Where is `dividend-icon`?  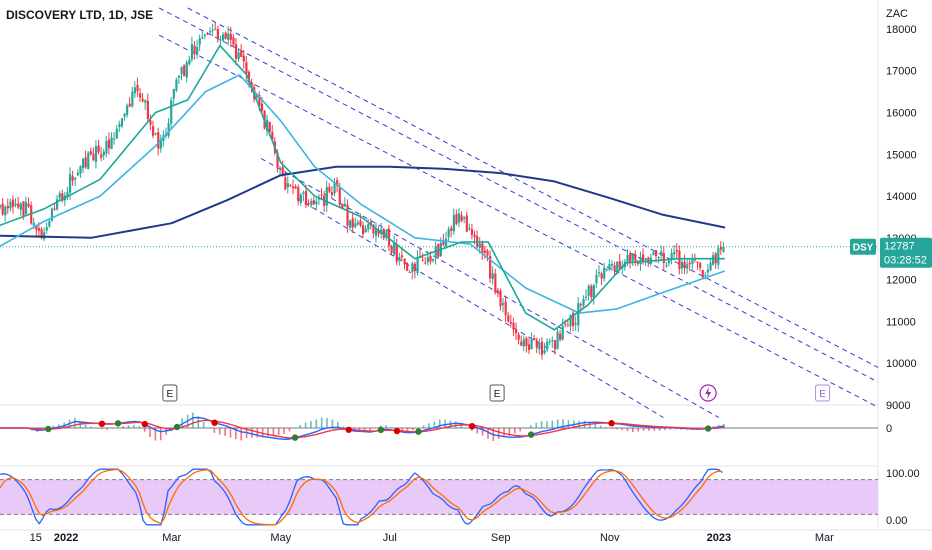 dividend-icon is located at coordinates (708, 393).